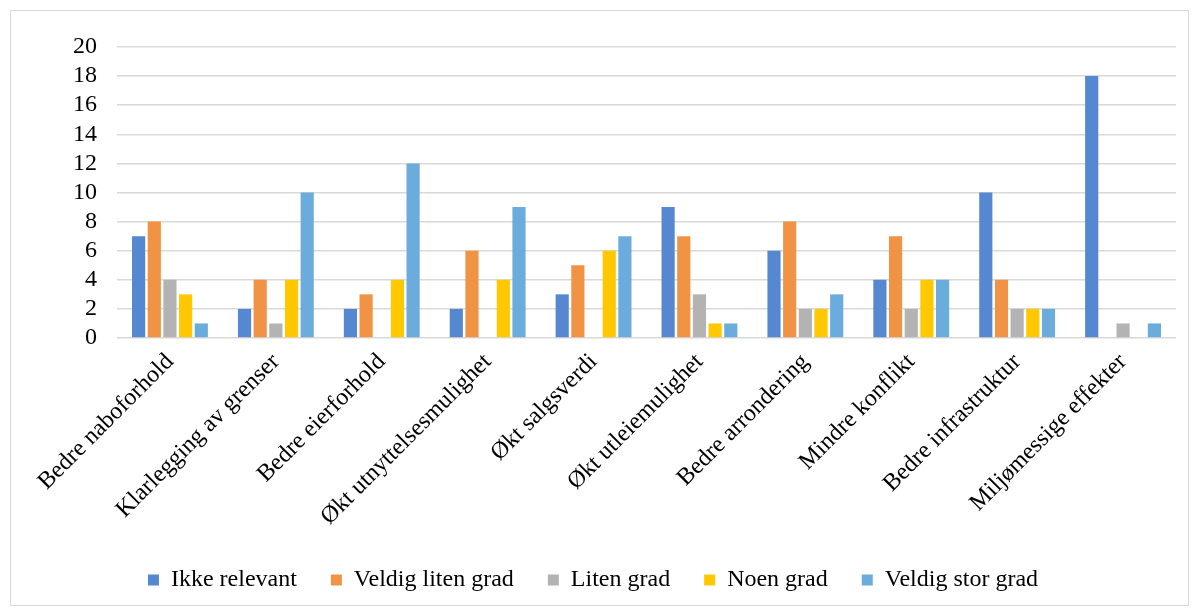  Describe the element at coordinates (85, 45) in the screenshot. I see `y-tick-label: 20` at that location.